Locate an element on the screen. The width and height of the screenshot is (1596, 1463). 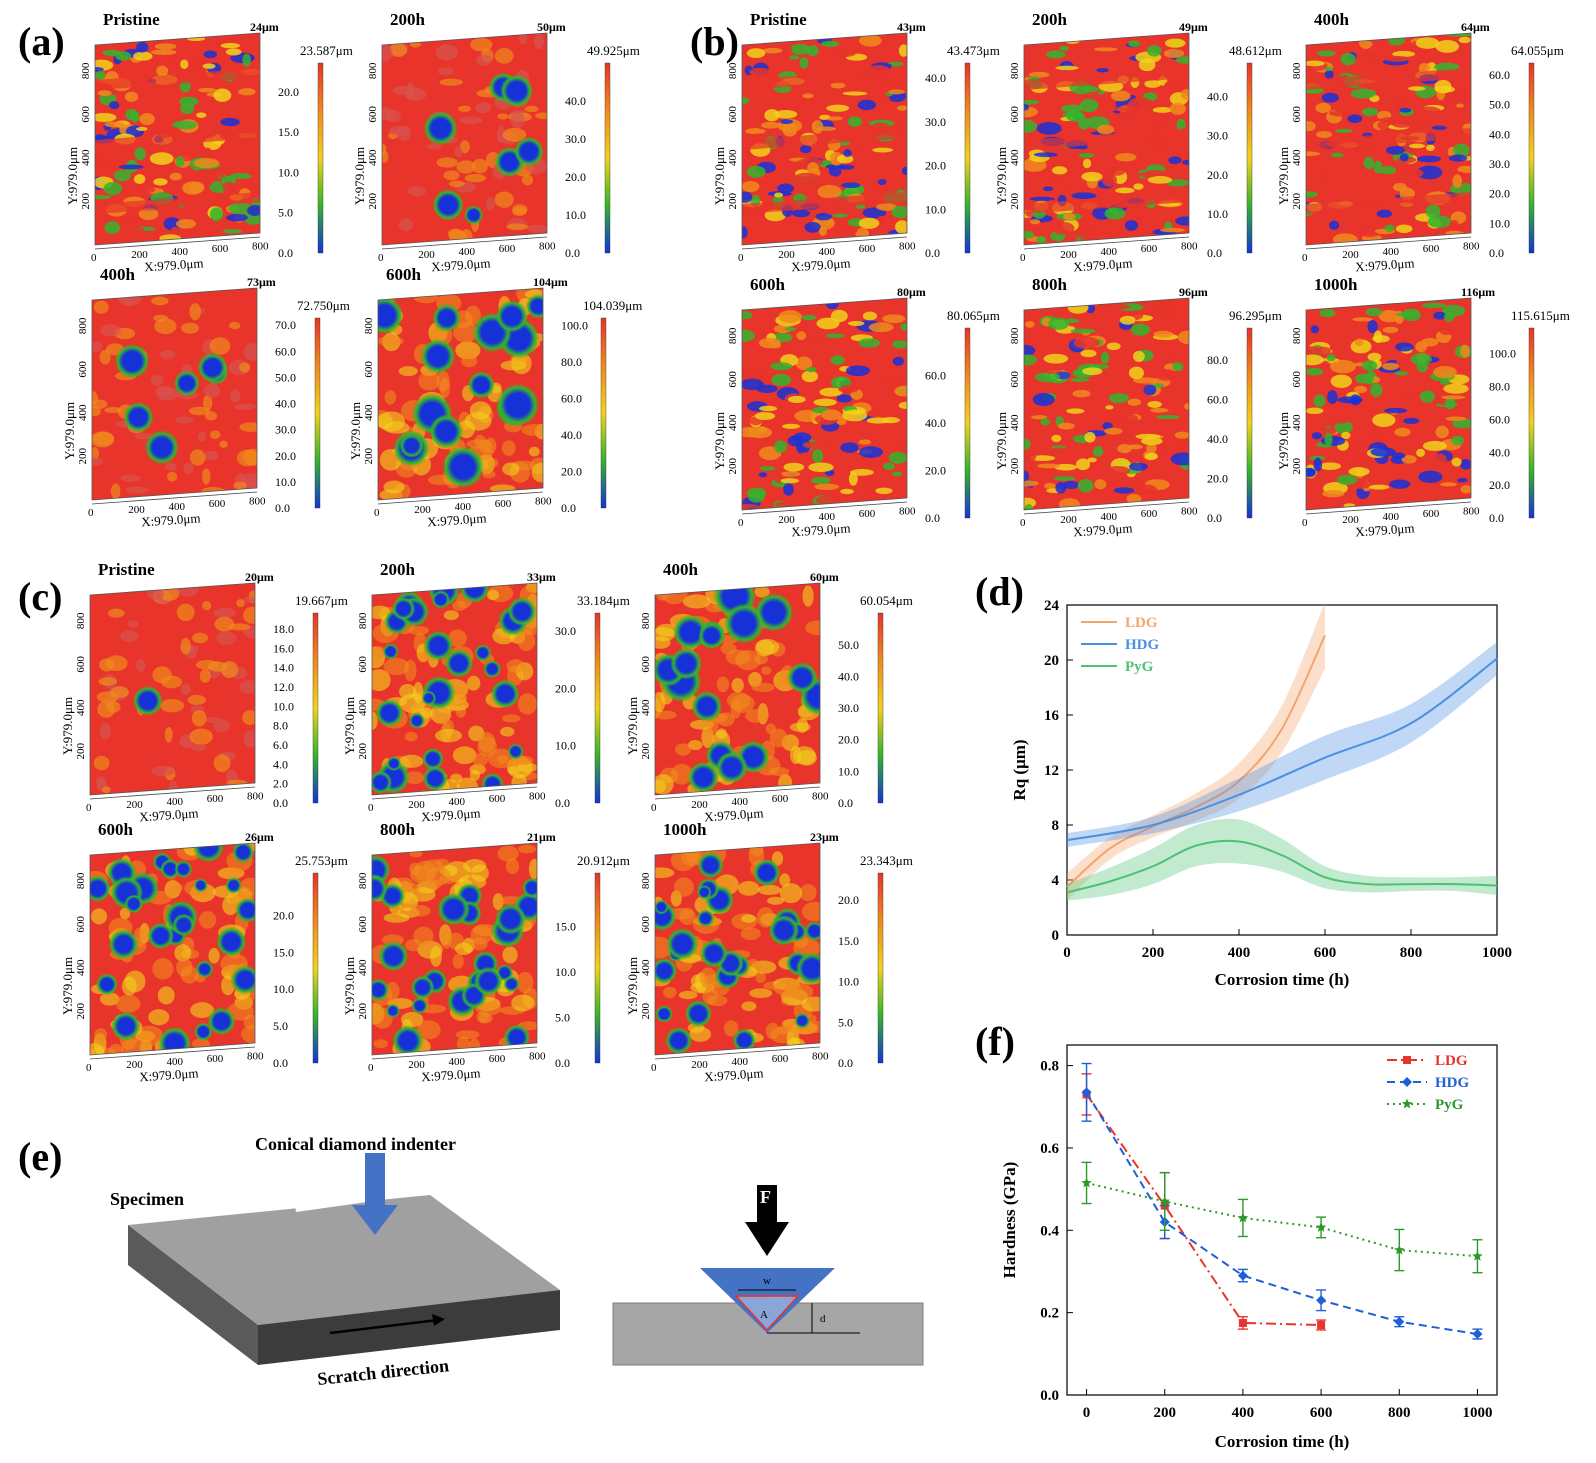
panel-label-c: (c) is located at coordinates (40, 596).